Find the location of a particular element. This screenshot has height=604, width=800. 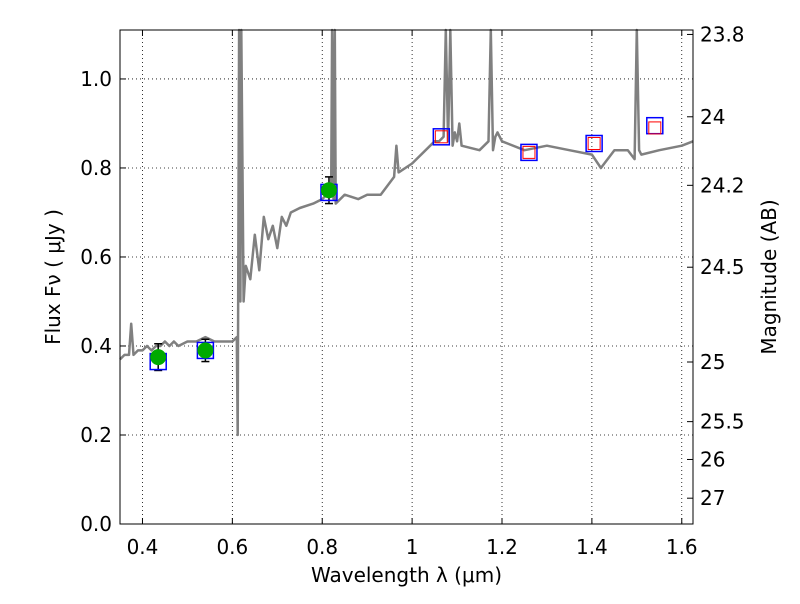

x-tick-label: 0.6 is located at coordinates (232, 547).